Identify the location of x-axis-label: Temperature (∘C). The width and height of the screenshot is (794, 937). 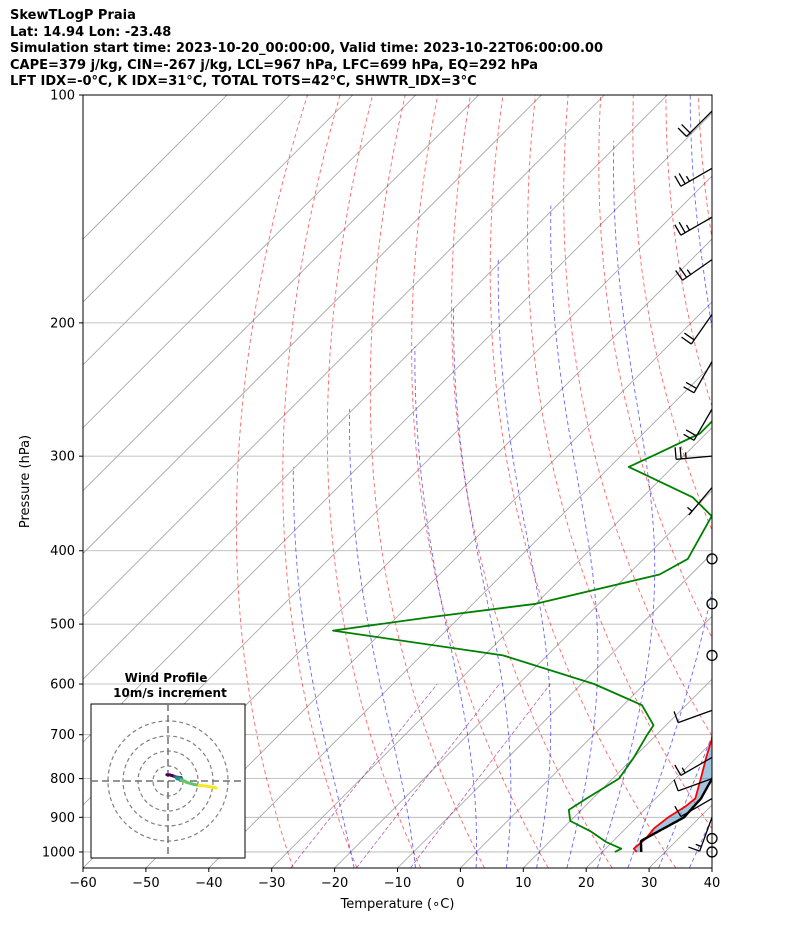
(397, 904).